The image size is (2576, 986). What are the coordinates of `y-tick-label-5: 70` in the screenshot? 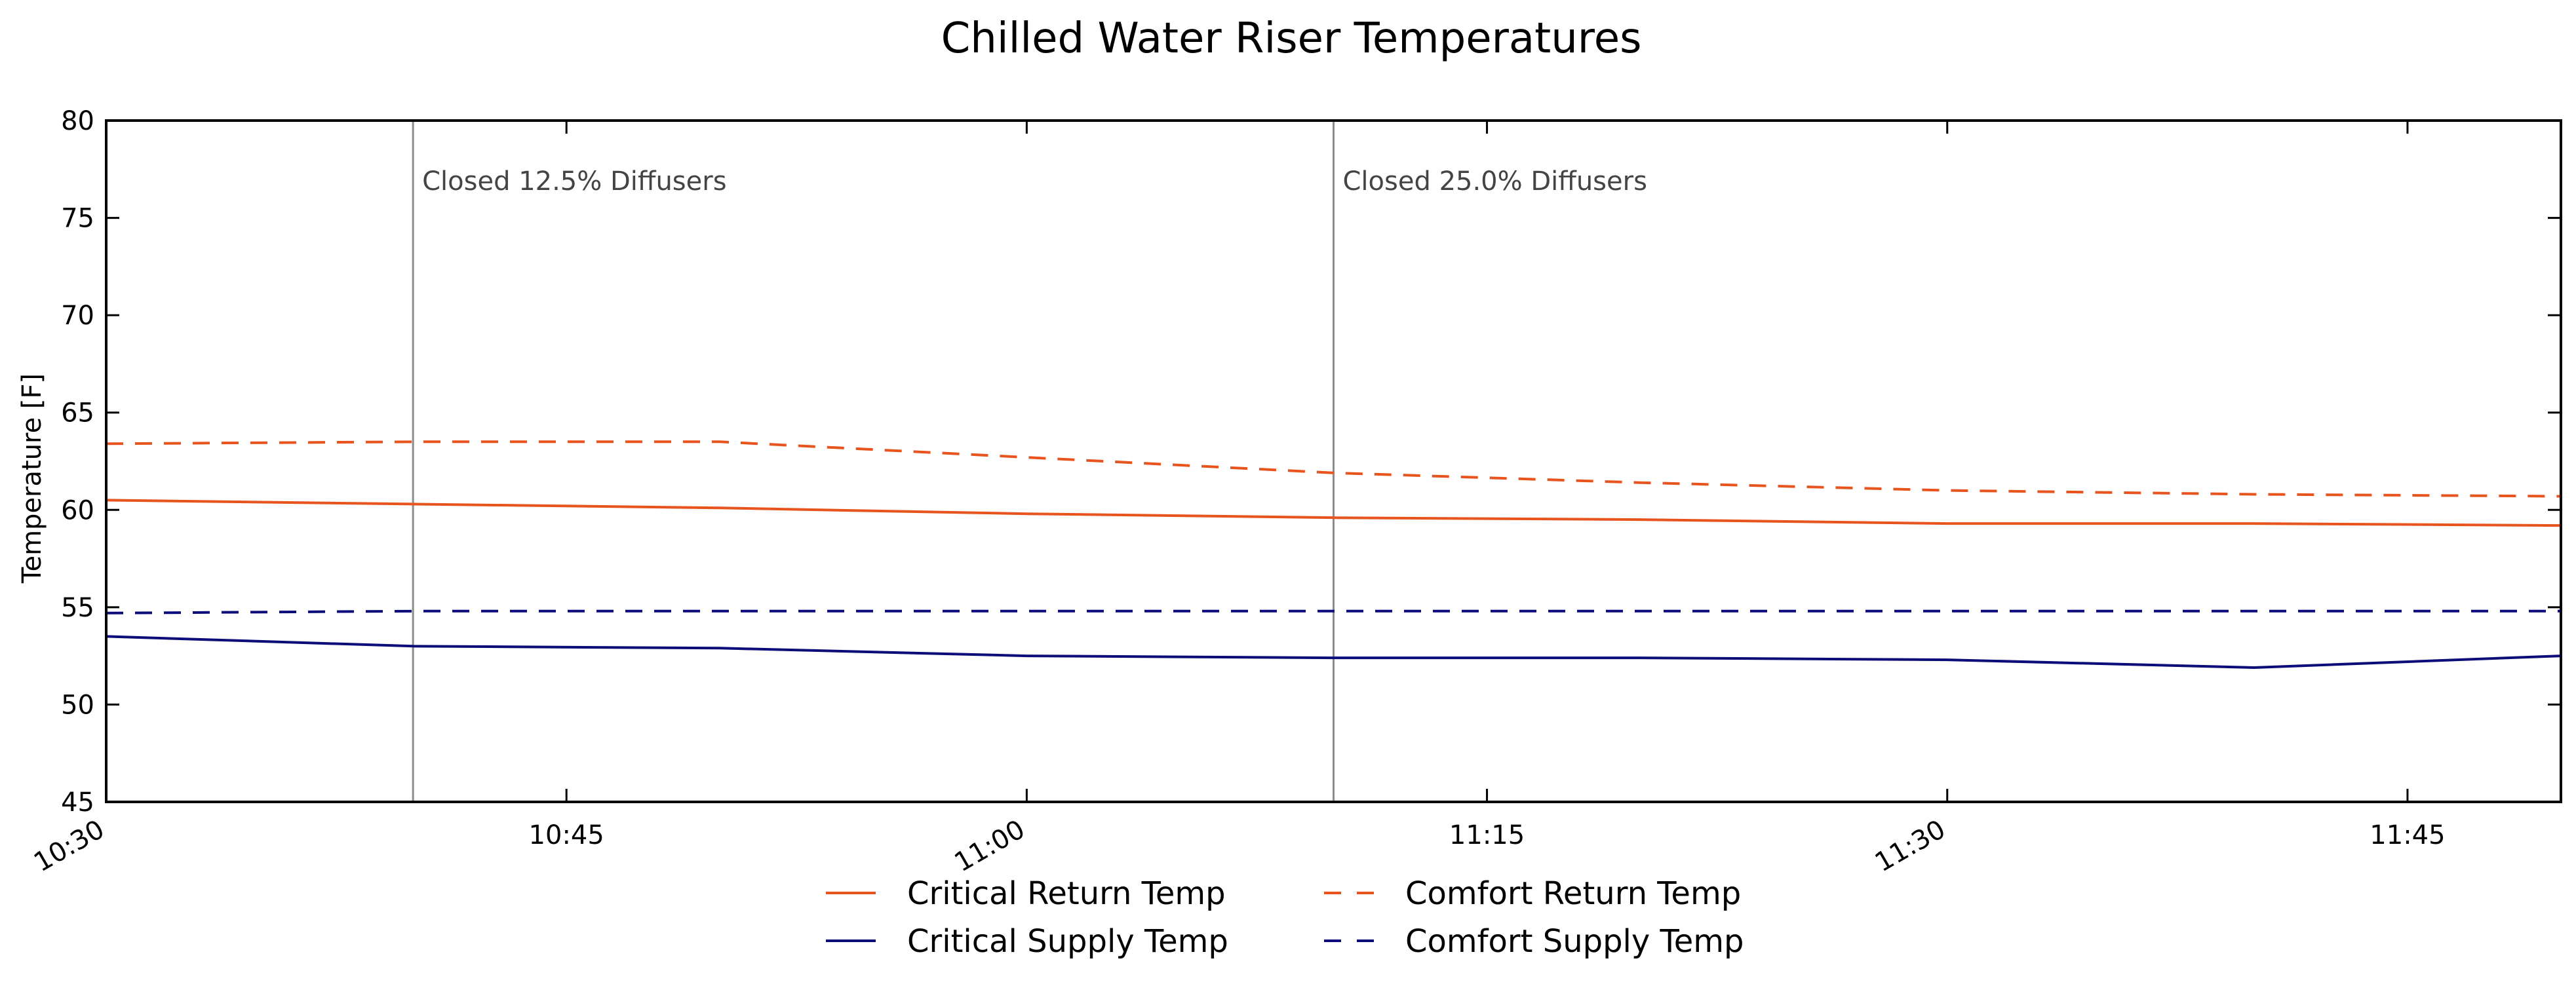 It's located at (77, 316).